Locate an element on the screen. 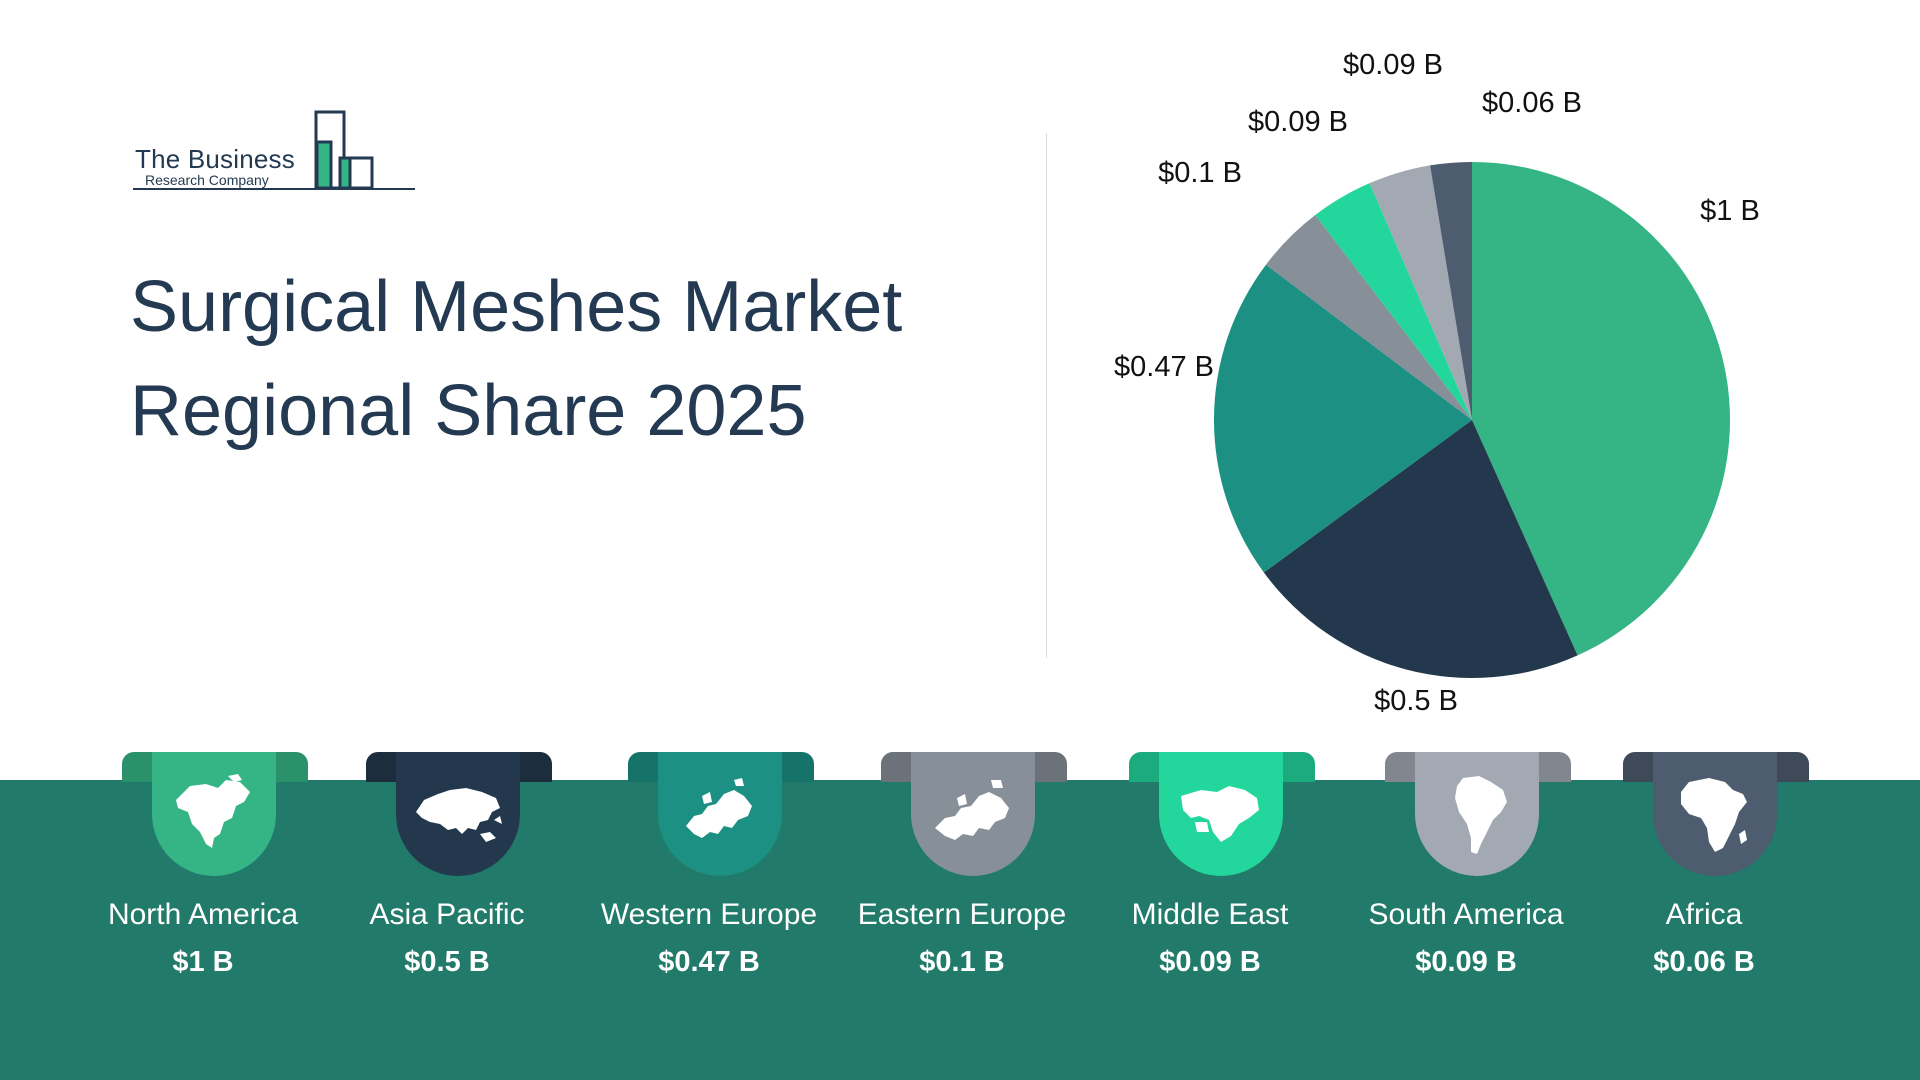  region-name: Eastern Europe is located at coordinates (962, 914).